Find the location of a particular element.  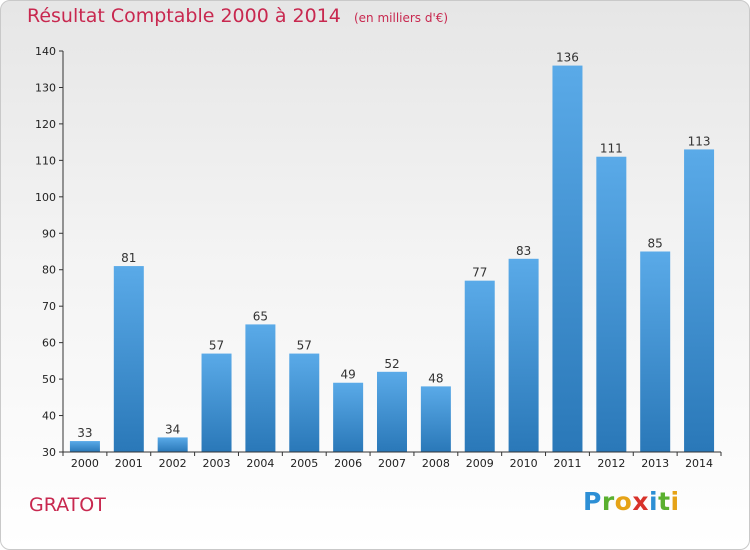

y-tick-label: 40 is located at coordinates (49, 416).